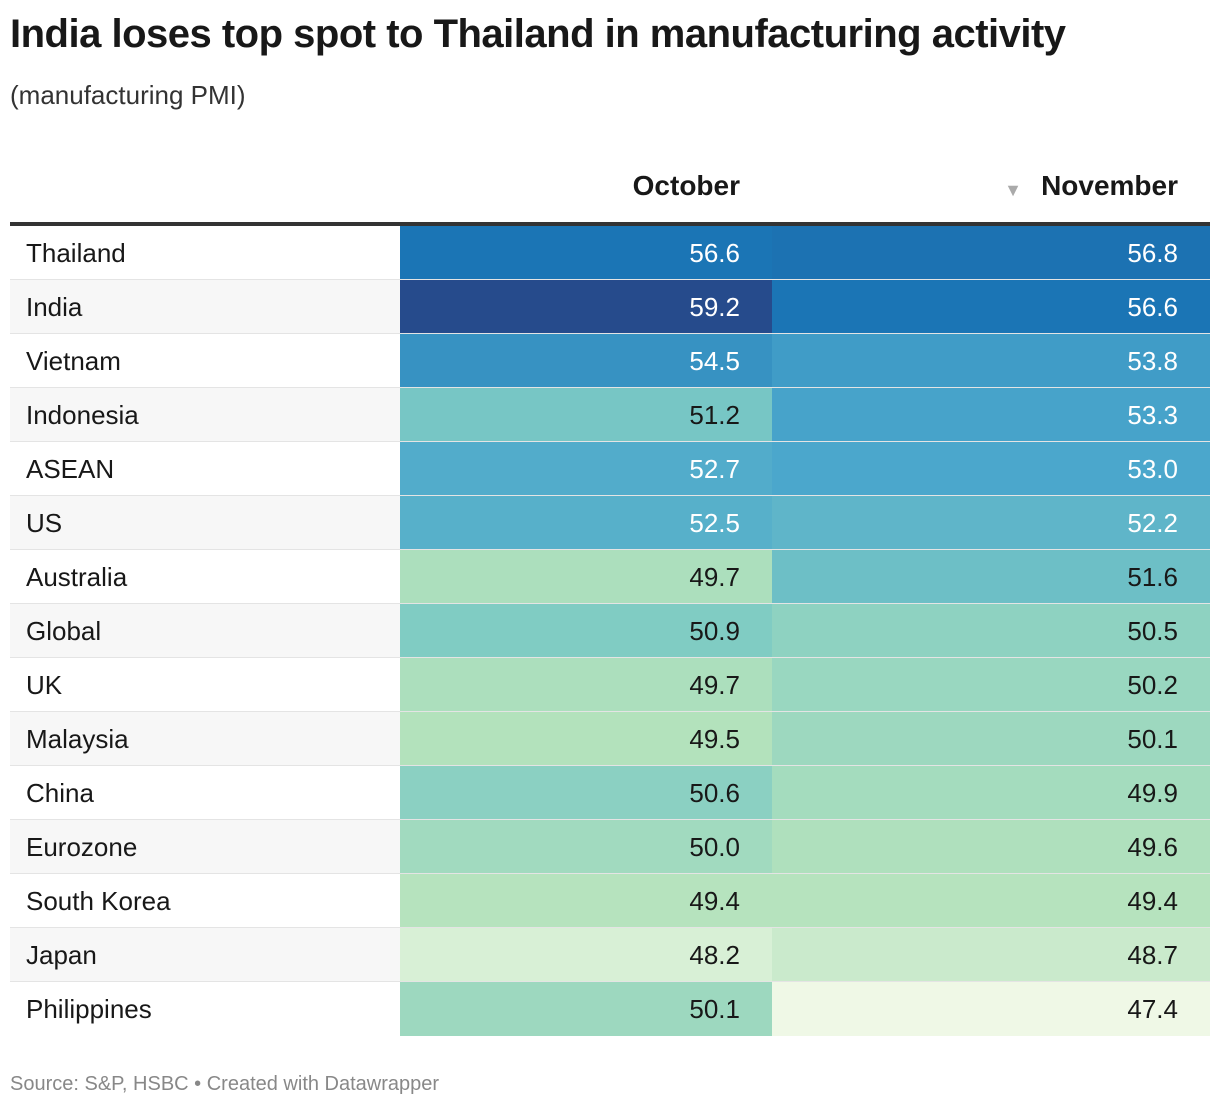 The image size is (1220, 1110). What do you see at coordinates (73, 361) in the screenshot?
I see `row-label: Vietnam` at bounding box center [73, 361].